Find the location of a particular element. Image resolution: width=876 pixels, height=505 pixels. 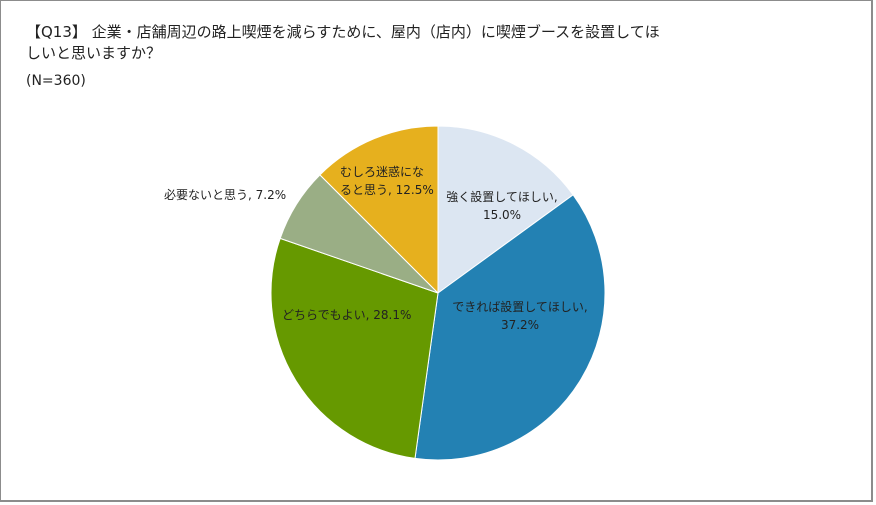

slice-label-rather-nuisance: むしろ迷惑にな ると思う, 12.5% is located at coordinates (390, 181).